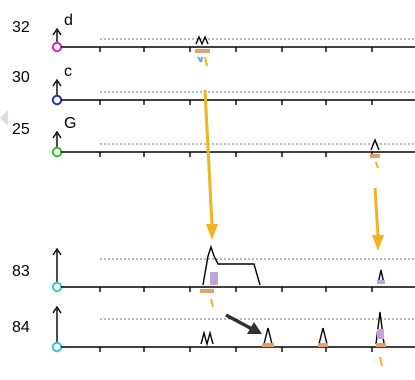 The width and height of the screenshot is (415, 380). I want to click on track-number-30: 30, so click(21, 77).